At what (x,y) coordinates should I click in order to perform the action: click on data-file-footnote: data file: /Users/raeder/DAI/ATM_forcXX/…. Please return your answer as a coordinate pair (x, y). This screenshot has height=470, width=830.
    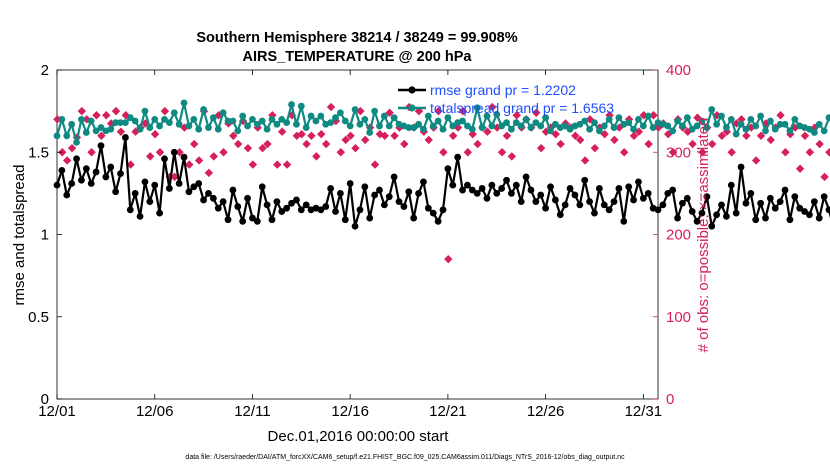
    Looking at the image, I should click on (405, 457).